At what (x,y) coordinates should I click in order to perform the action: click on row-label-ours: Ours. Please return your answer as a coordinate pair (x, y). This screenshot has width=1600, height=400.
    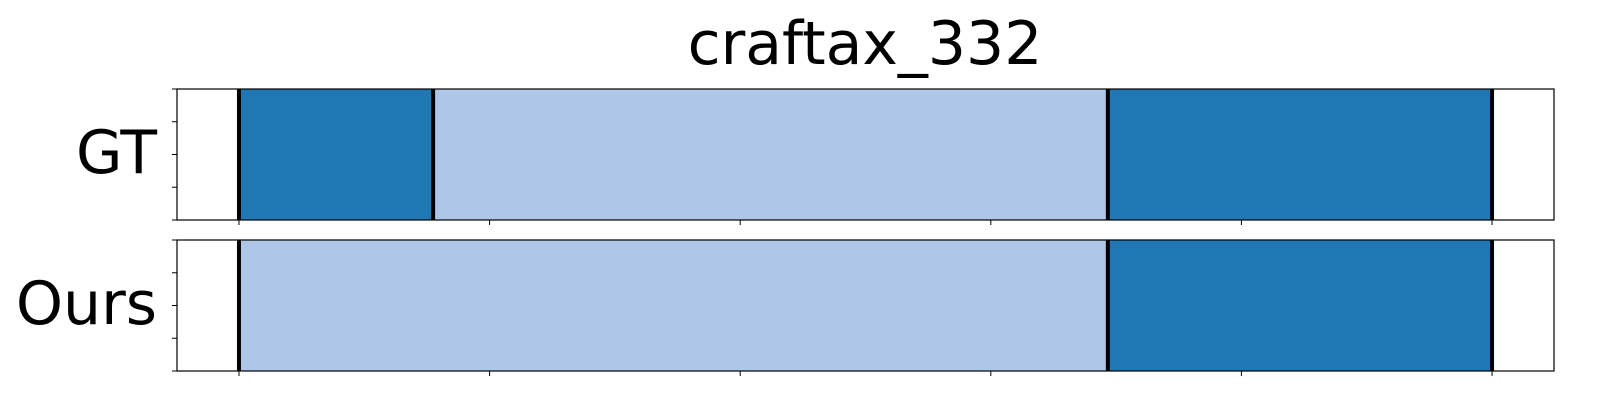
    Looking at the image, I should click on (86, 304).